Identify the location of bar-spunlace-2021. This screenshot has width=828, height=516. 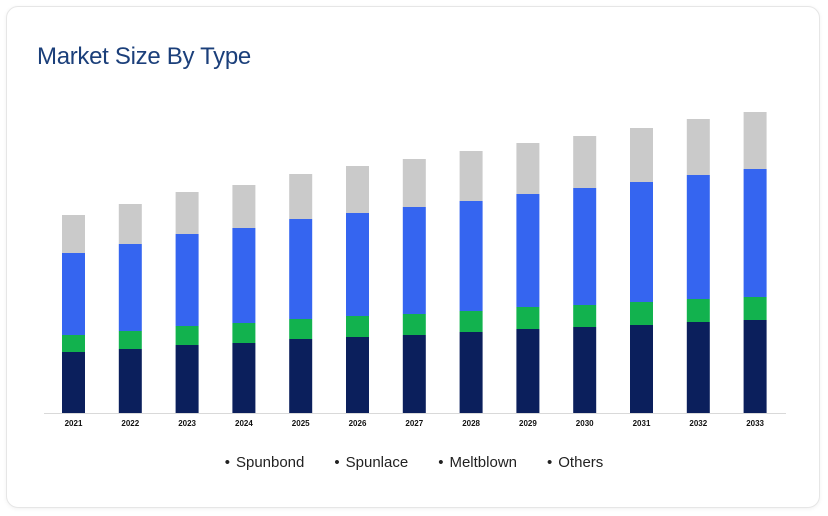
(73, 343).